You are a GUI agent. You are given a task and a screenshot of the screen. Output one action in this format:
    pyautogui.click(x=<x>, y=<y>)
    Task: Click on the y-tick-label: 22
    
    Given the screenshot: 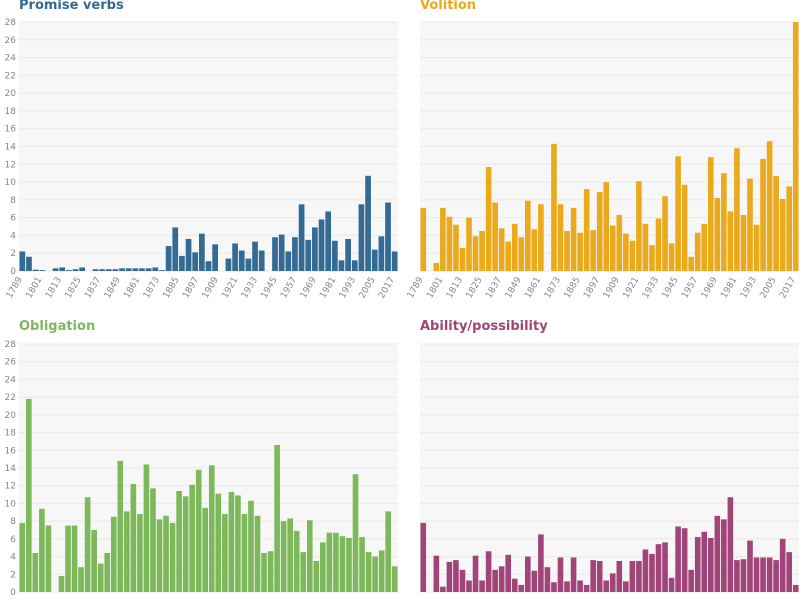 What is the action you would take?
    pyautogui.click(x=10, y=76)
    